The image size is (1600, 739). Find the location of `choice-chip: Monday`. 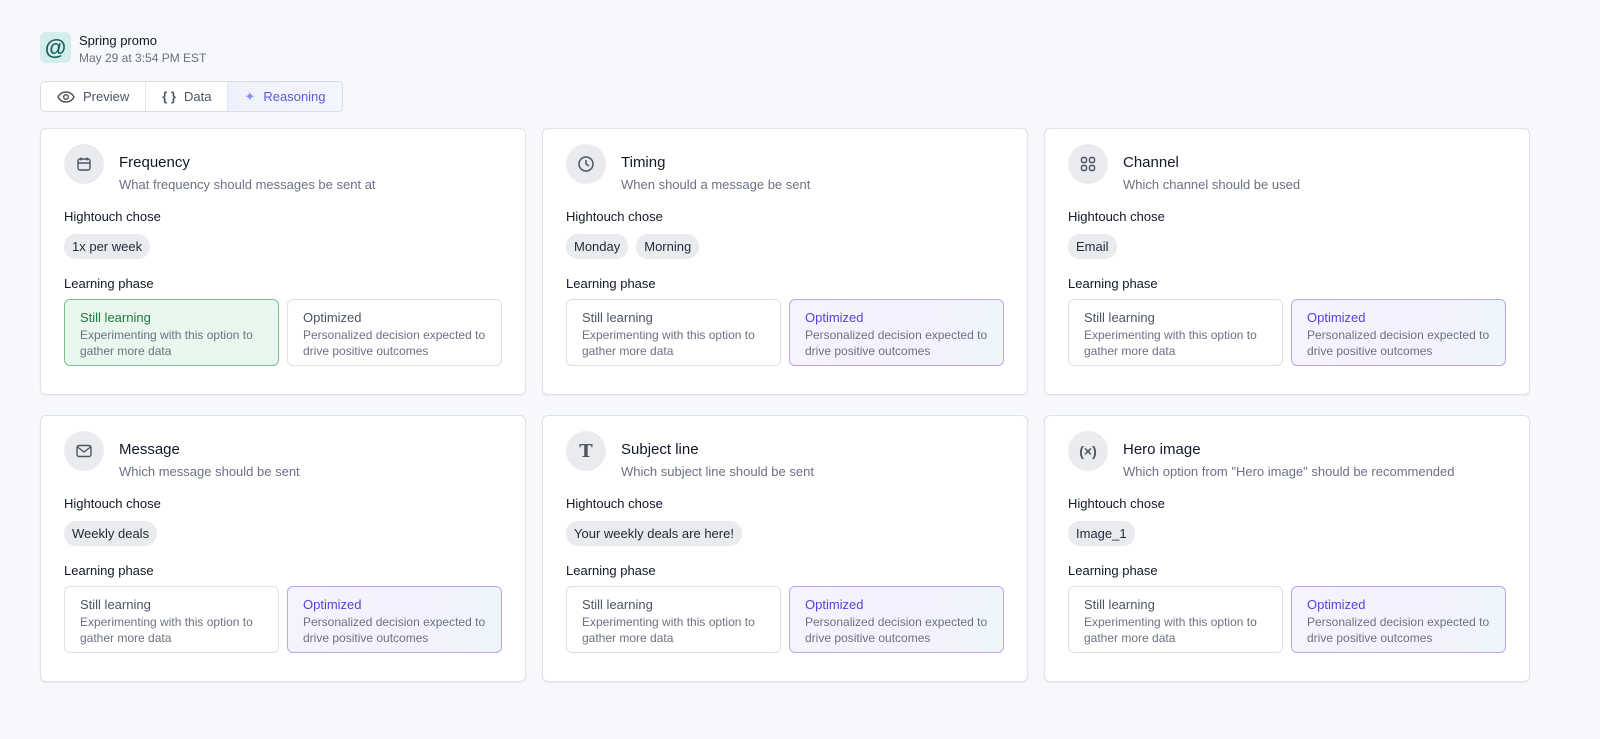

choice-chip: Monday is located at coordinates (597, 246).